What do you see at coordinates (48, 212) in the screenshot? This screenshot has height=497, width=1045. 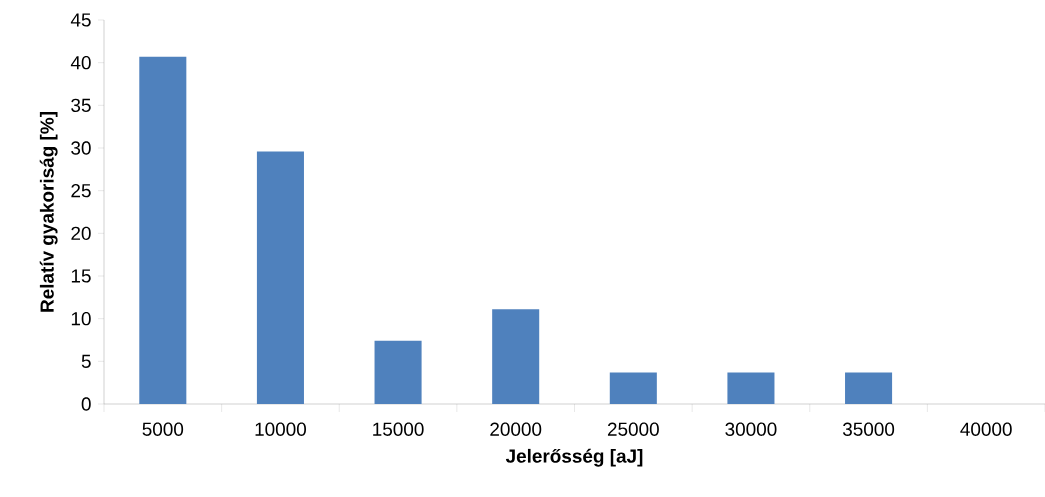 I see `y-axis-title: Relatív gyakoriság [%]` at bounding box center [48, 212].